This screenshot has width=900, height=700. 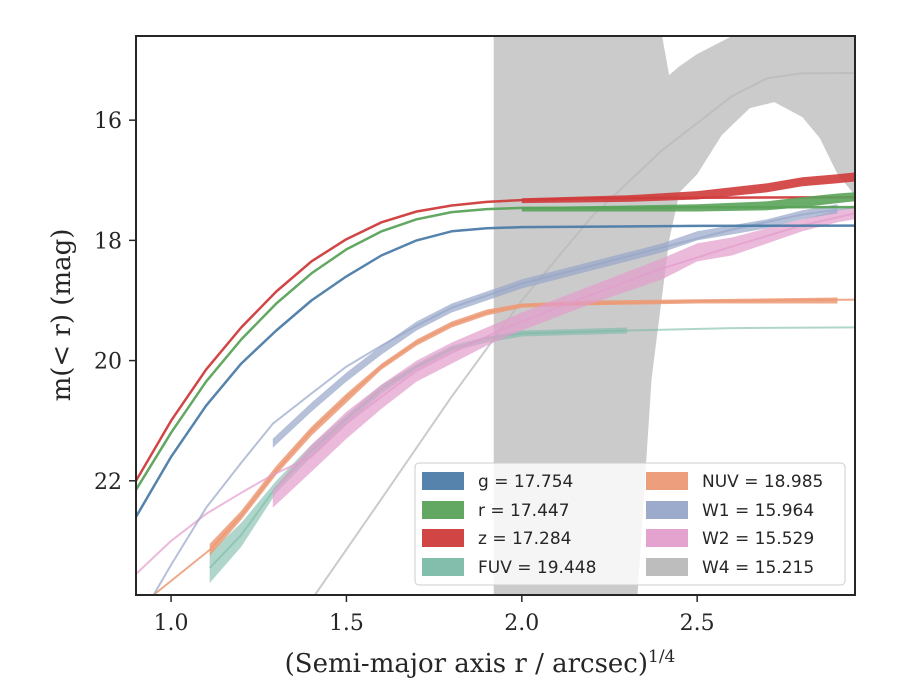 I want to click on y-axis-label: m(< r) (mag), so click(x=62, y=315).